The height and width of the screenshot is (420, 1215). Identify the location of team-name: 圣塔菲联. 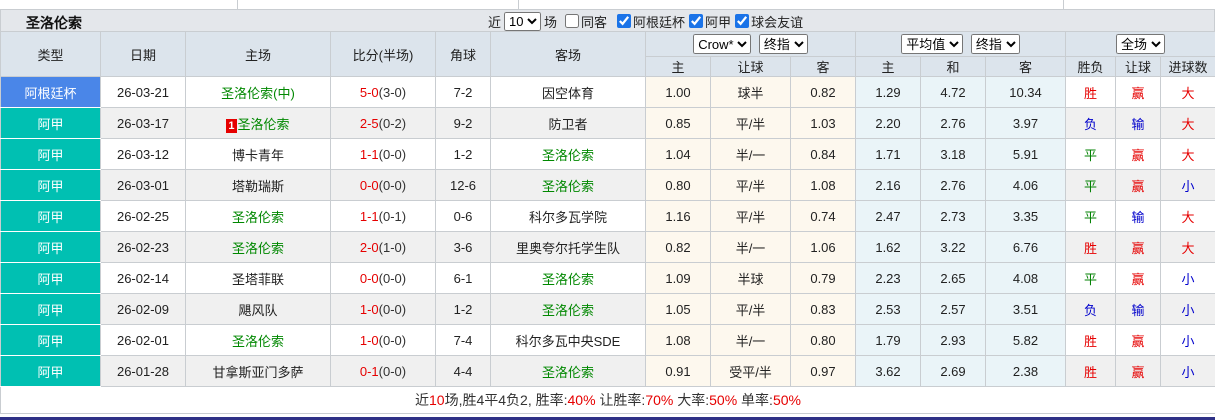
(257, 279).